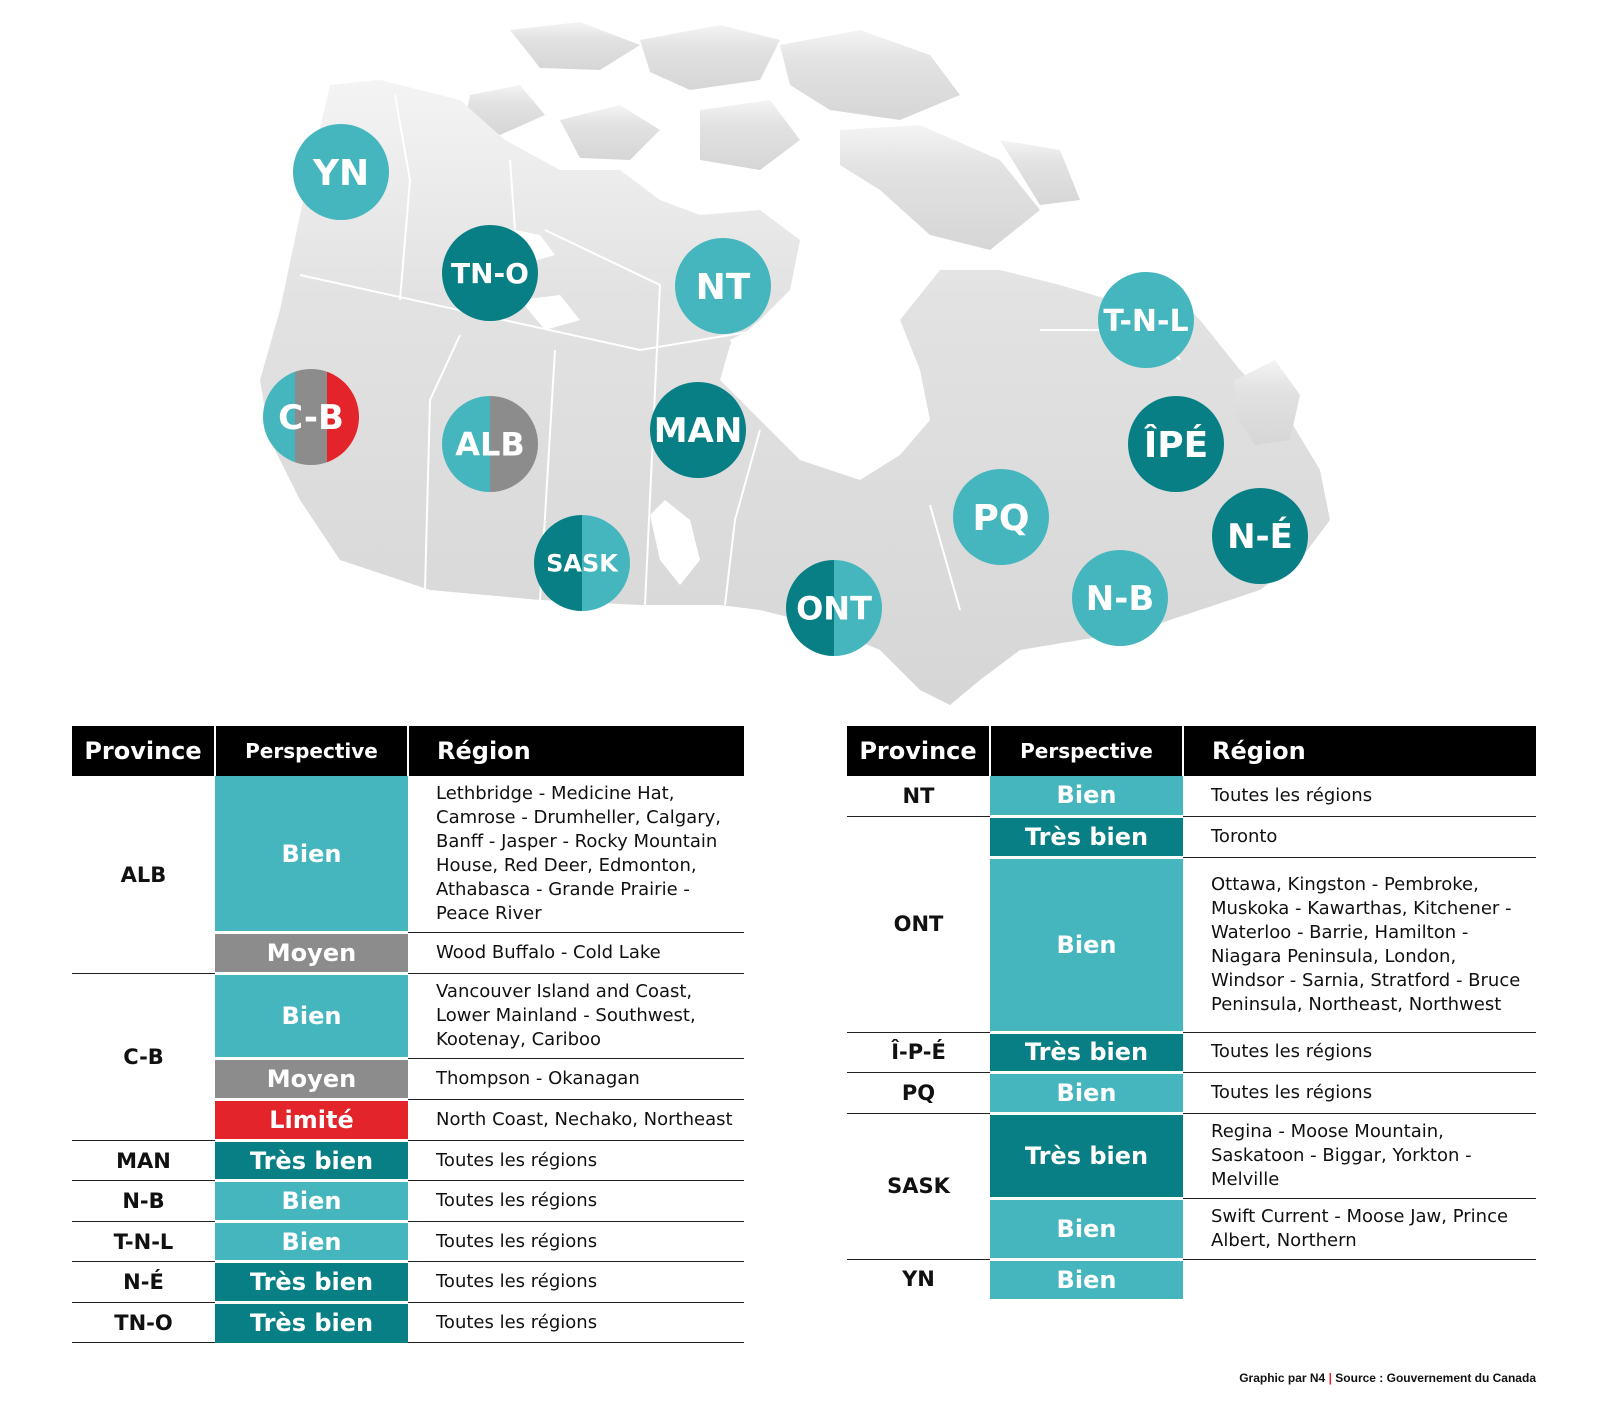  What do you see at coordinates (1359, 837) in the screenshot?
I see `region-cell: Toronto` at bounding box center [1359, 837].